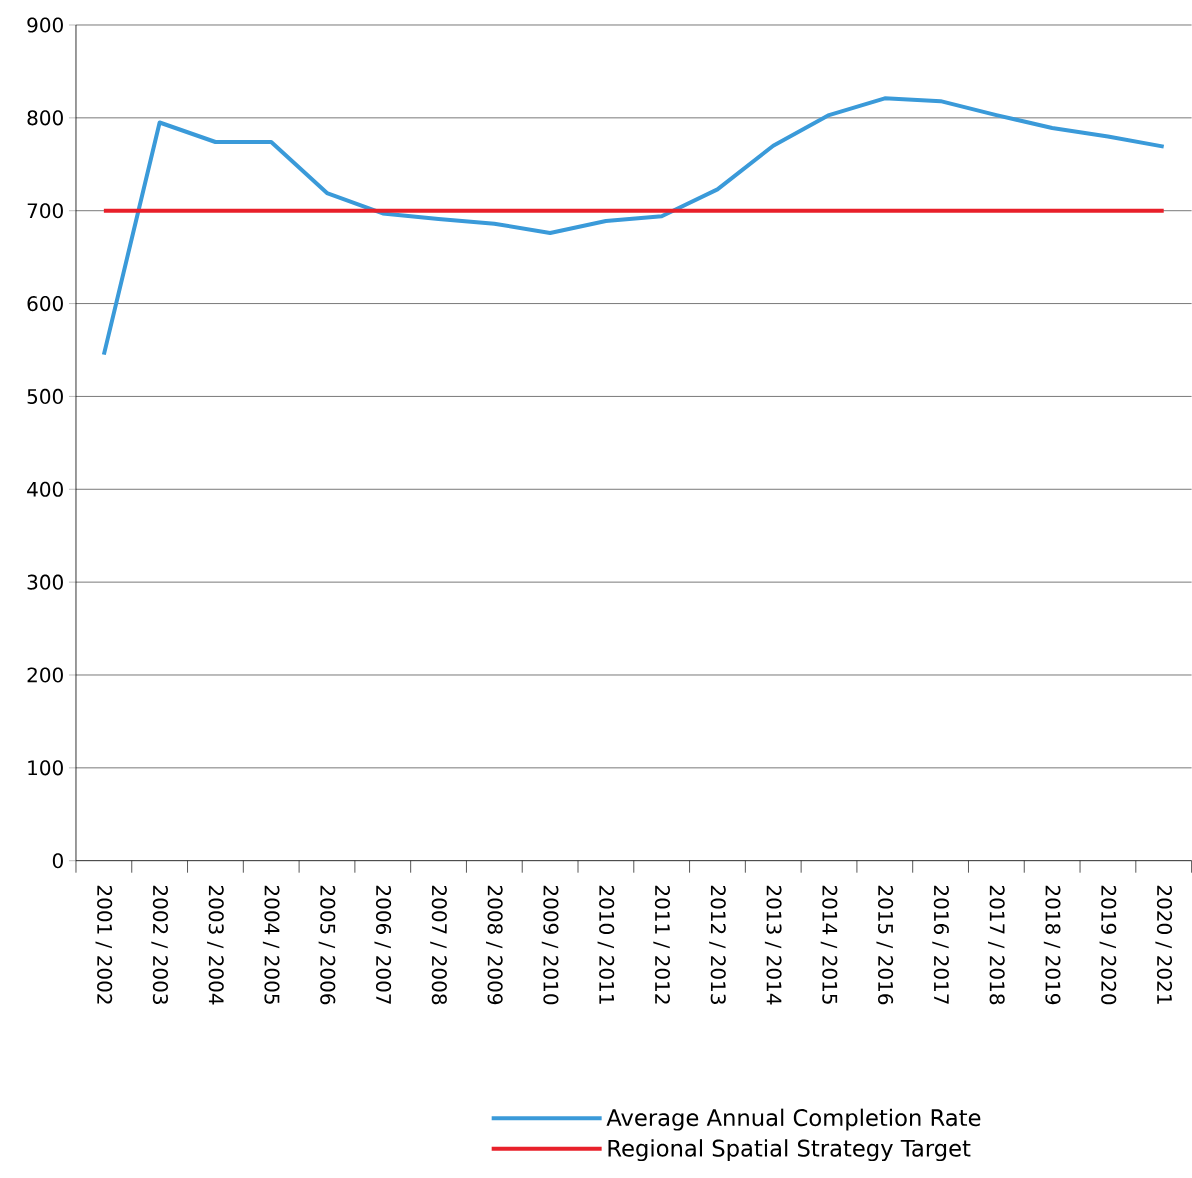 Image resolution: width=1192 pixels, height=1178 pixels. What do you see at coordinates (45, 118) in the screenshot?
I see `y-tick-label: 800` at bounding box center [45, 118].